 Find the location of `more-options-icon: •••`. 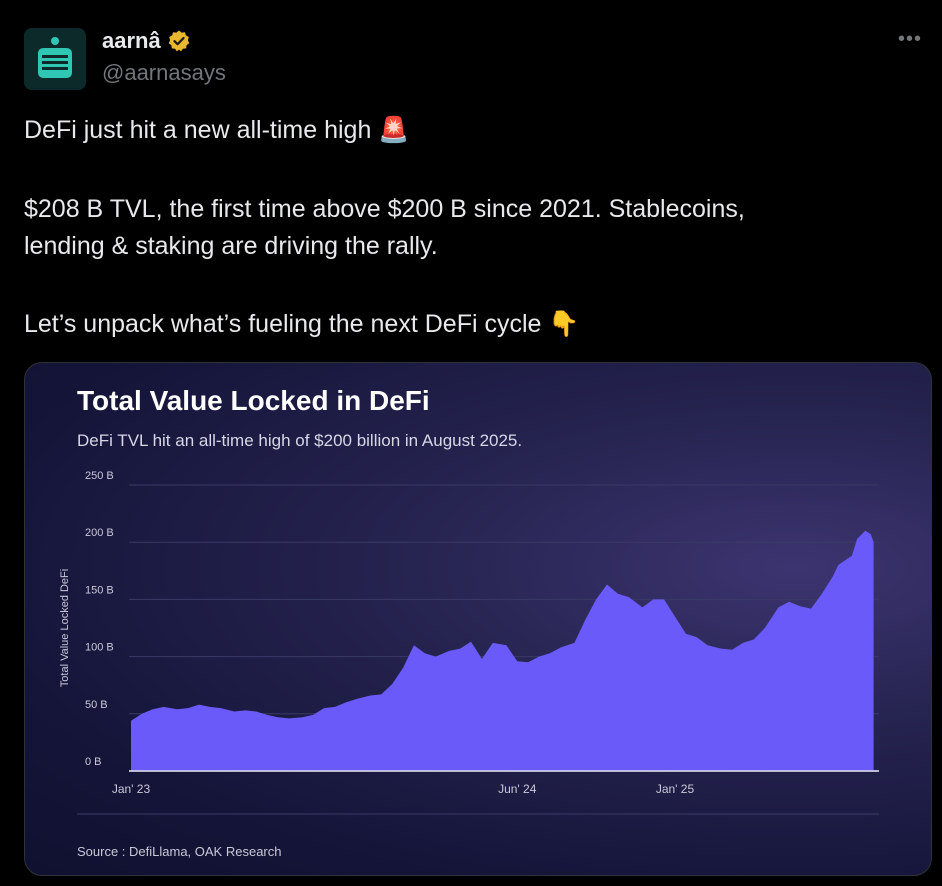

more-options-icon: ••• is located at coordinates (909, 39).